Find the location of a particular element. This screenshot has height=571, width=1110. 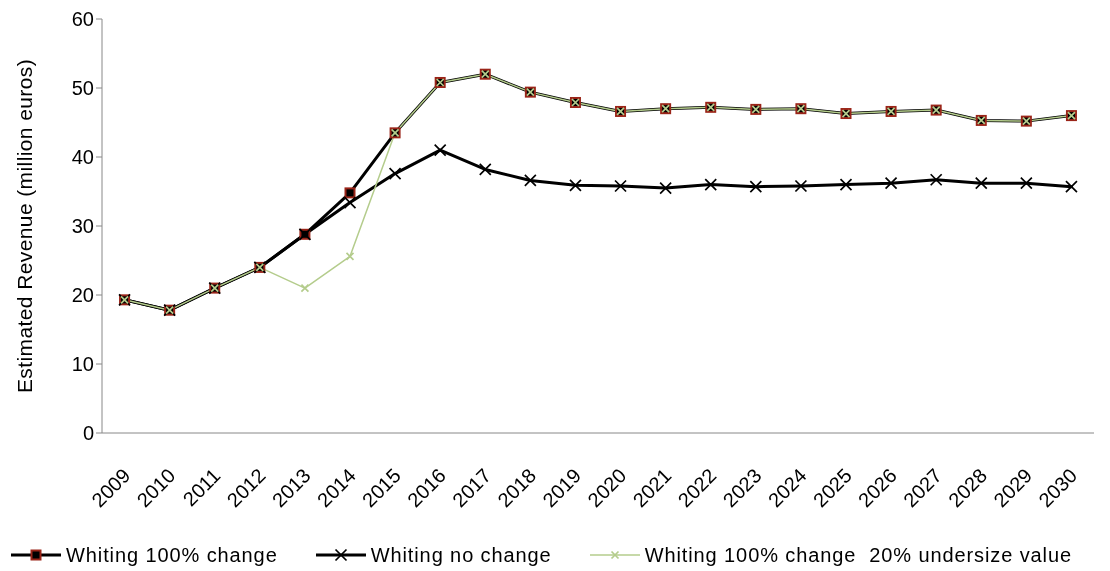

y-tick-label: 0 is located at coordinates (88, 433).